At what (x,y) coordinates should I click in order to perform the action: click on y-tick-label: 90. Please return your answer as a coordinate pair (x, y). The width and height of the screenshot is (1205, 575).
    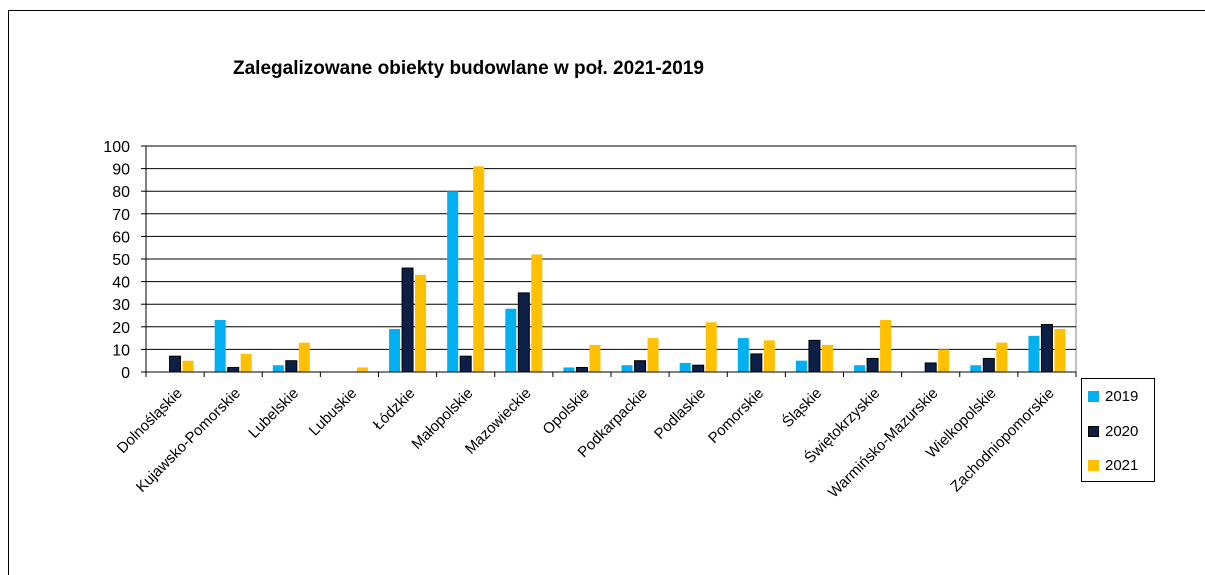
    Looking at the image, I should click on (121, 170).